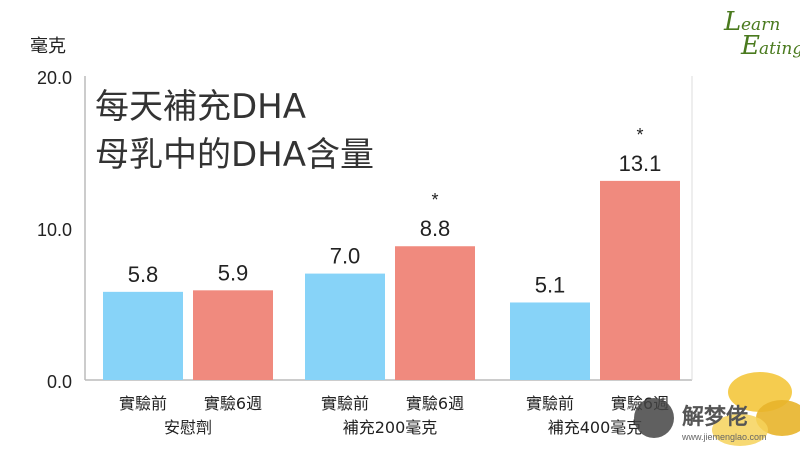  What do you see at coordinates (715, 417) in the screenshot?
I see `svg-text: 解梦佬` at bounding box center [715, 417].